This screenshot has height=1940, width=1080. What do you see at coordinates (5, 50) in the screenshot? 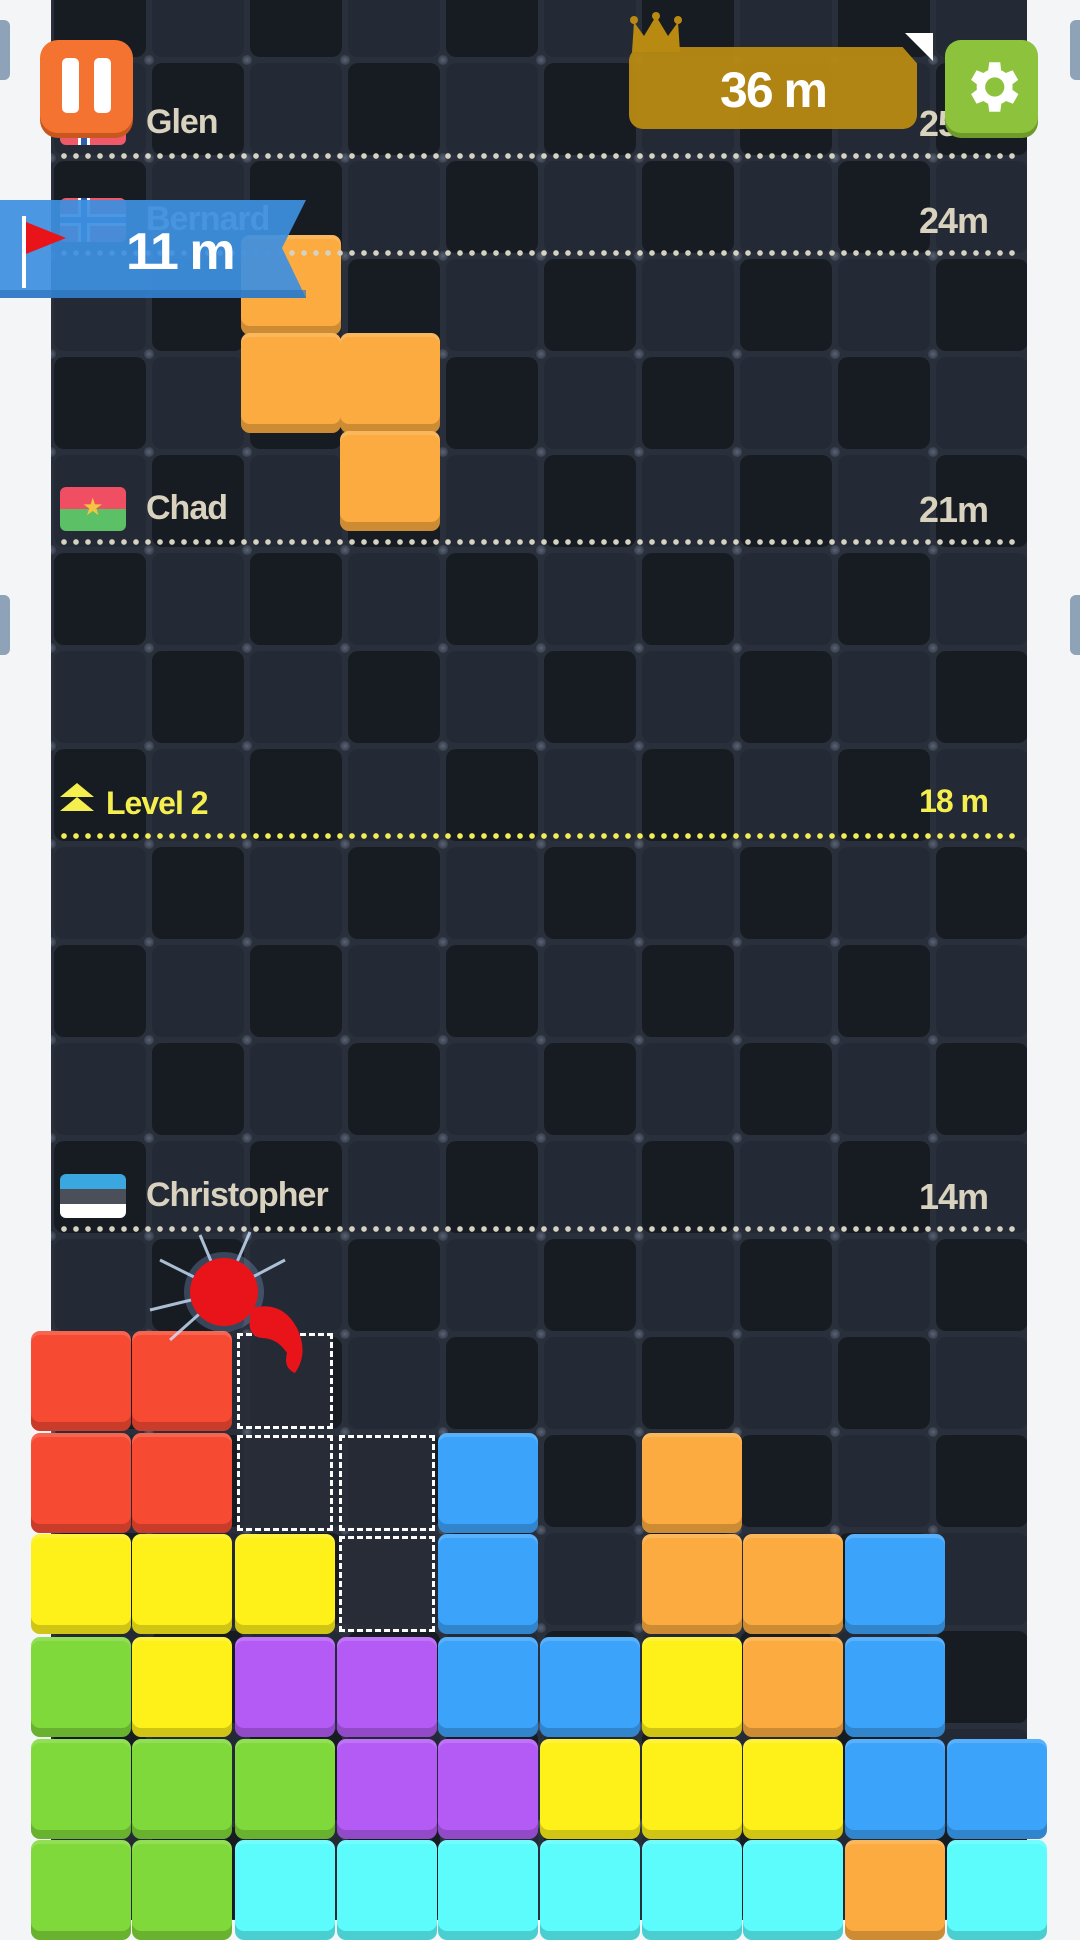
I see `left-edge-tab` at bounding box center [5, 50].